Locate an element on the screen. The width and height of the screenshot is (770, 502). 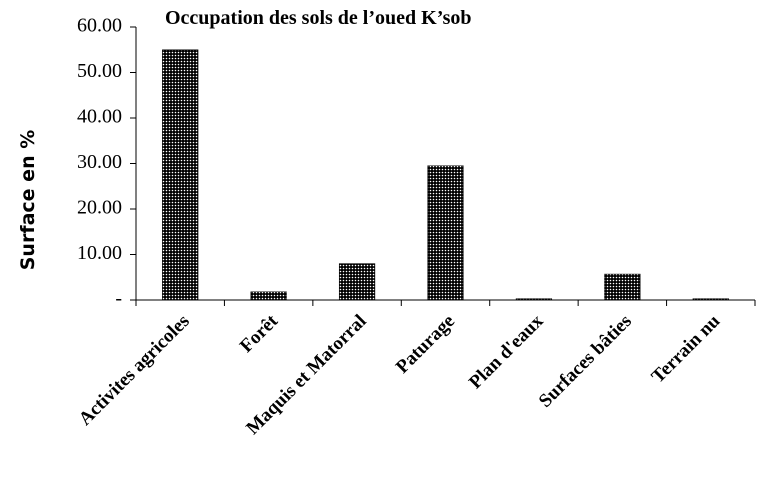
y-tick-label: 10.00 is located at coordinates (99, 253).